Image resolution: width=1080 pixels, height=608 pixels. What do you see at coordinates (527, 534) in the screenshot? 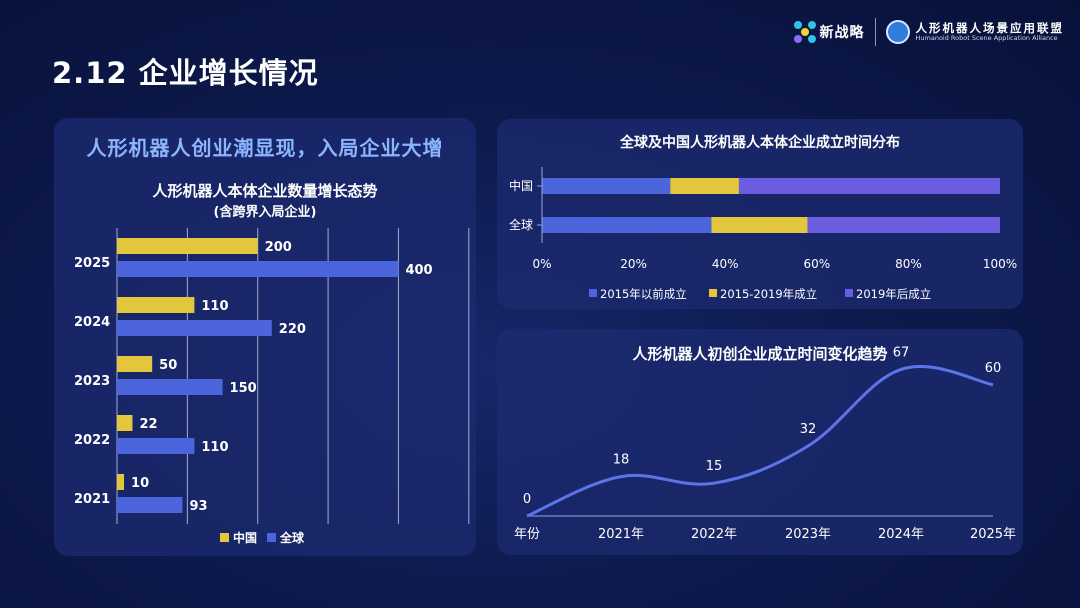
I see `x-tick-label: 年份` at bounding box center [527, 534].